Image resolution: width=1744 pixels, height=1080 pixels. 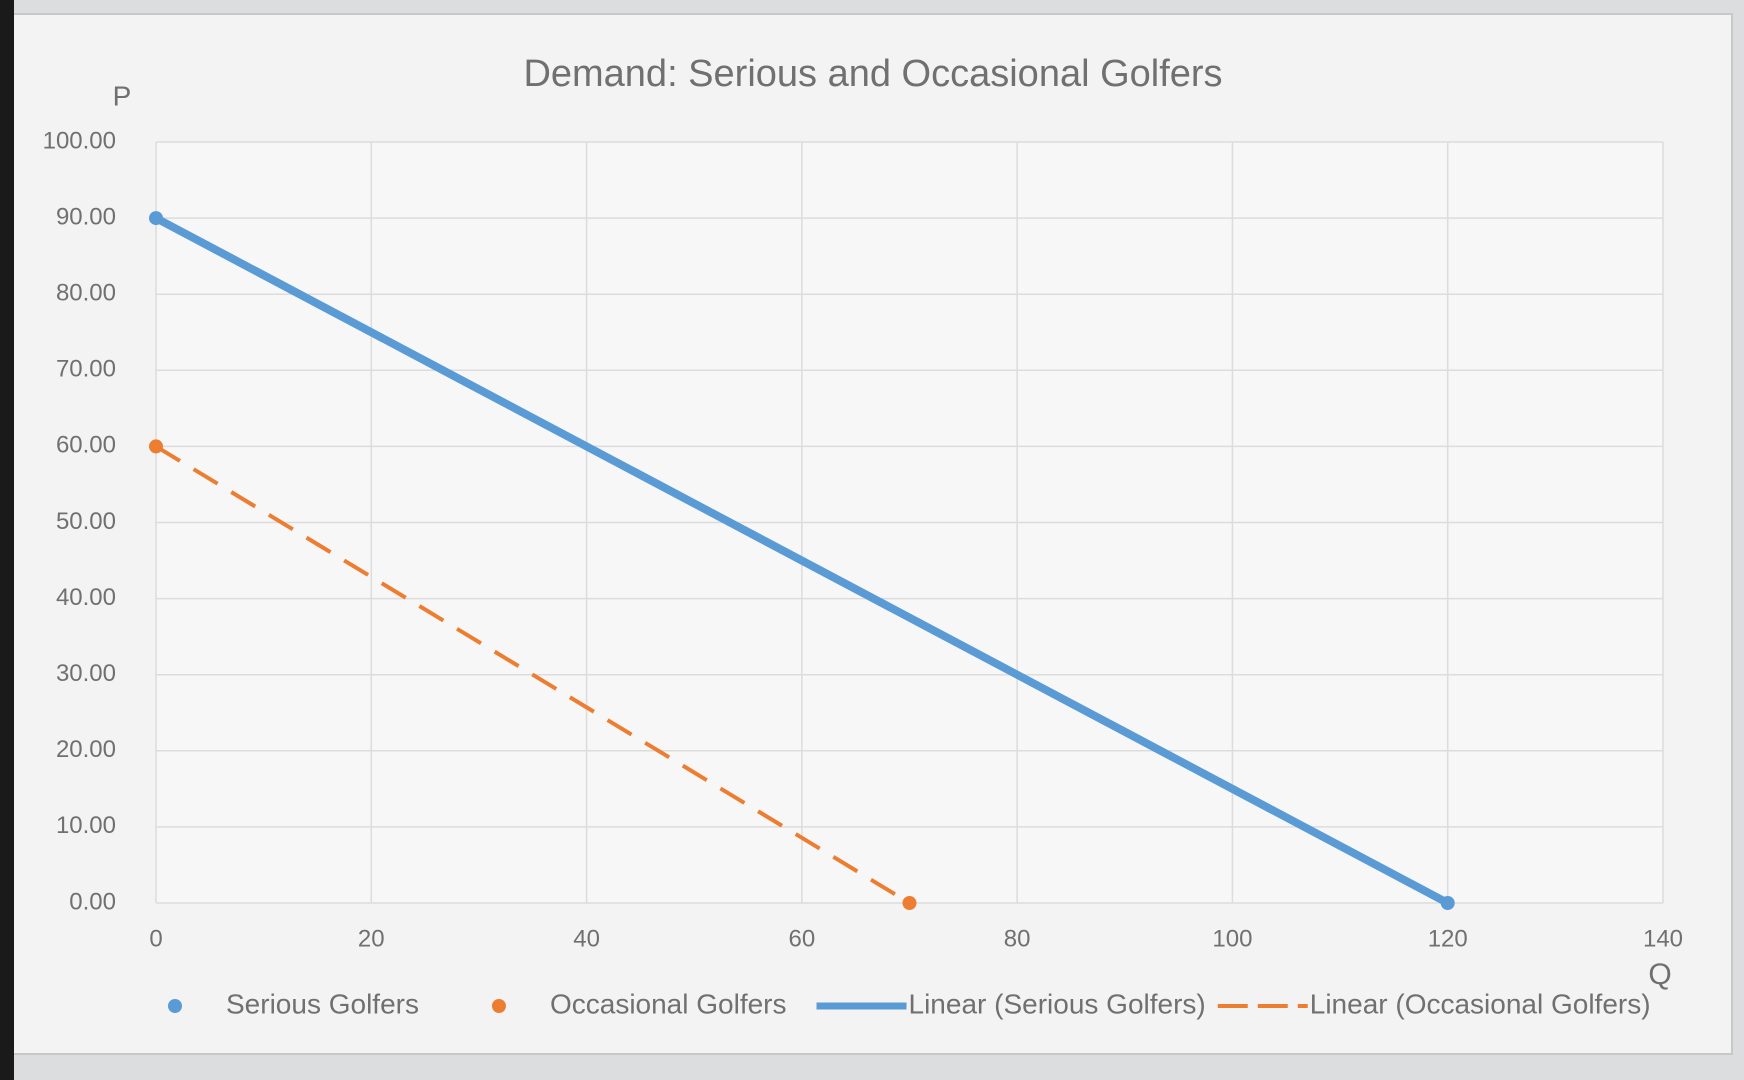 I want to click on y-tick-label: 20.00, so click(x=86, y=749).